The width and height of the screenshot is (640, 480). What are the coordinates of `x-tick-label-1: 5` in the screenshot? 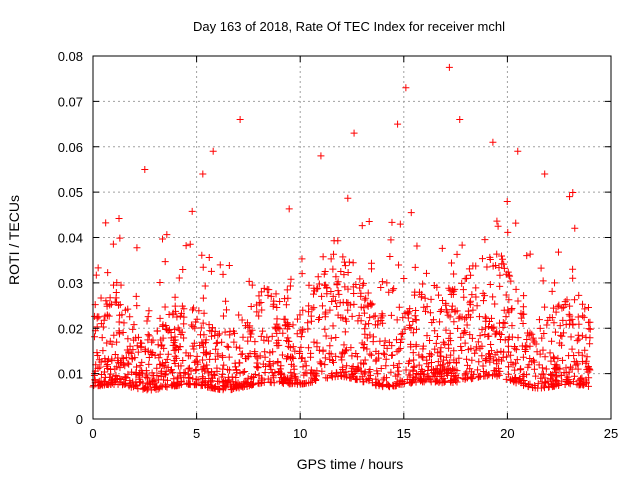 It's located at (196, 433).